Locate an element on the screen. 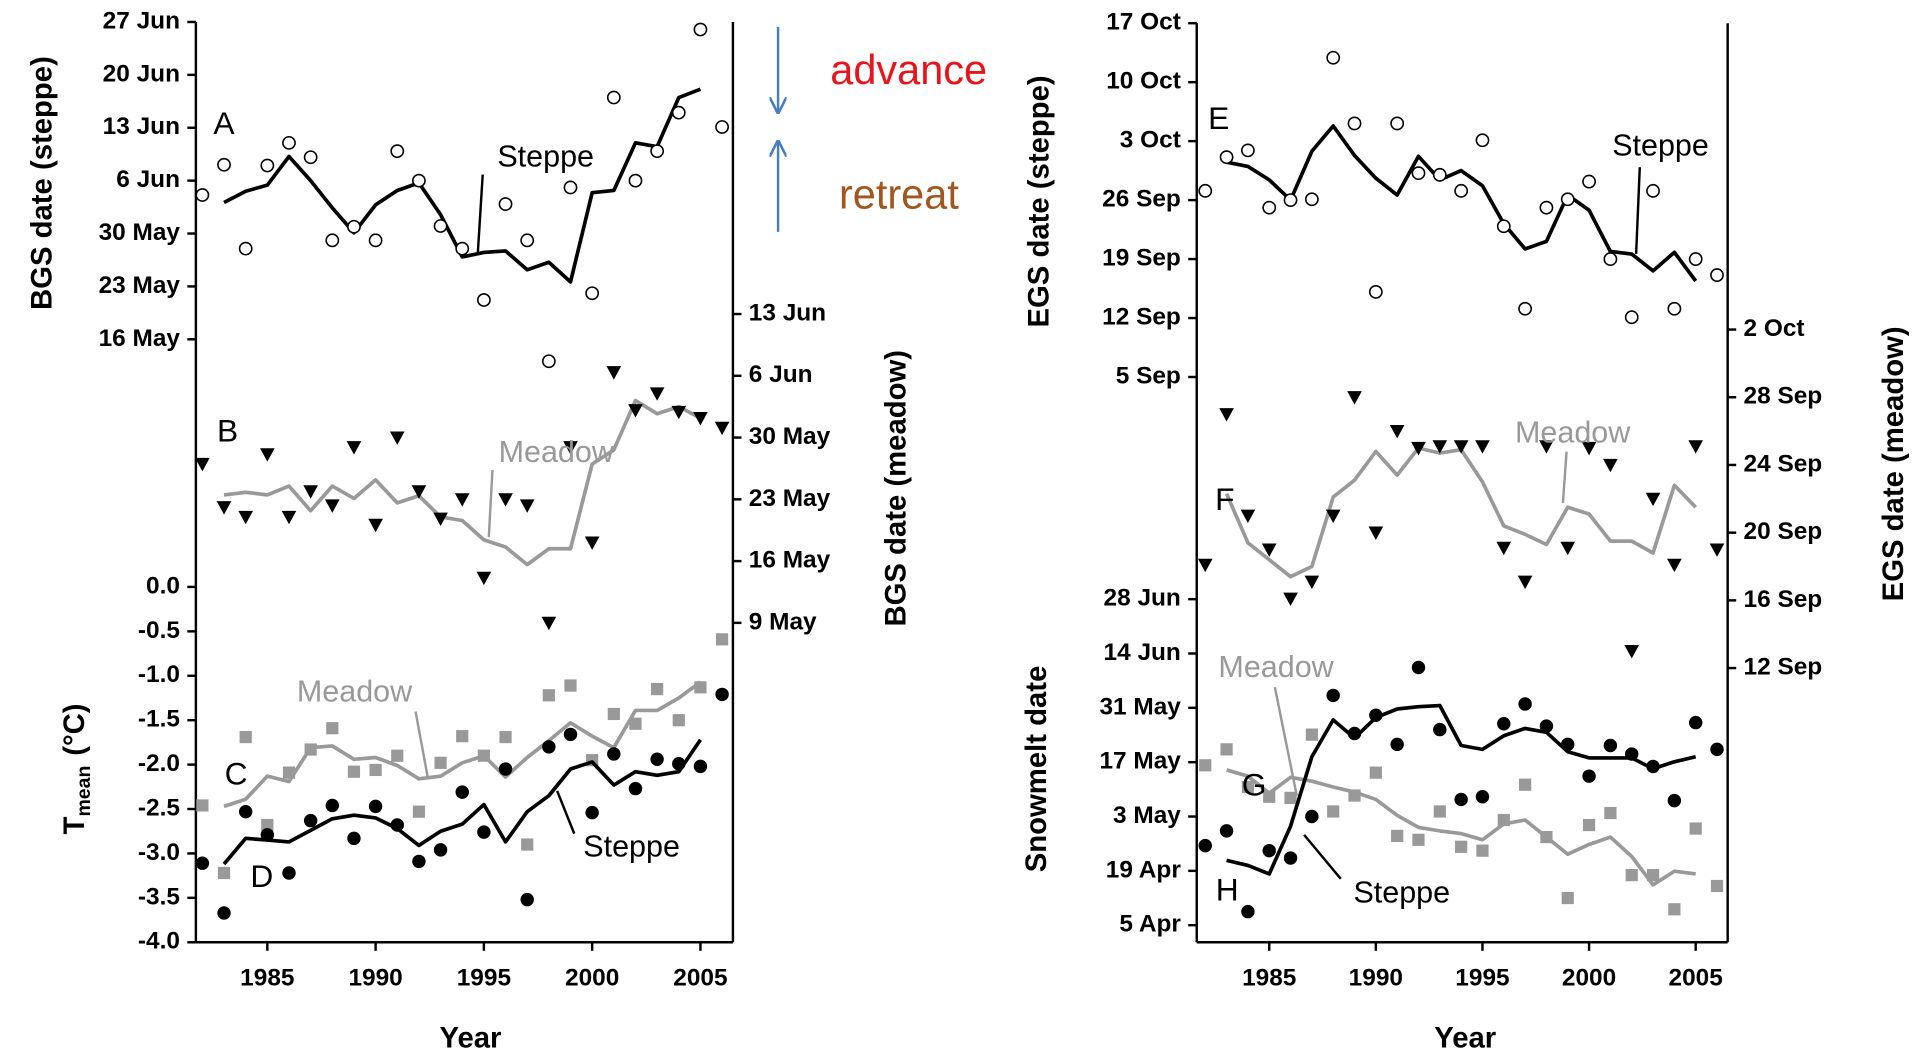 The width and height of the screenshot is (1915, 1057). y-tick-label: -2.0 is located at coordinates (159, 763).